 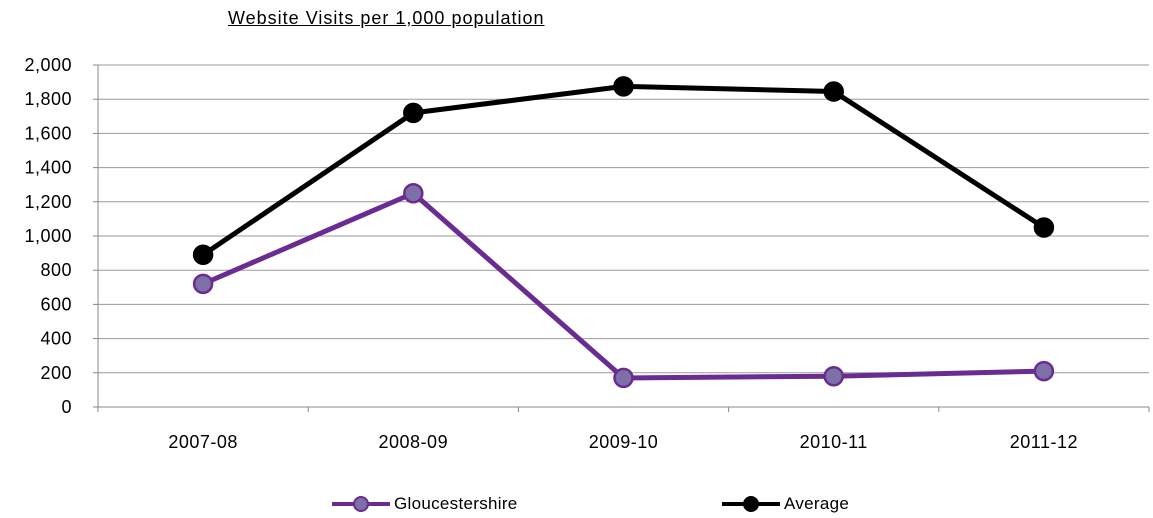 What do you see at coordinates (56, 339) in the screenshot?
I see `y-tick-label: 400` at bounding box center [56, 339].